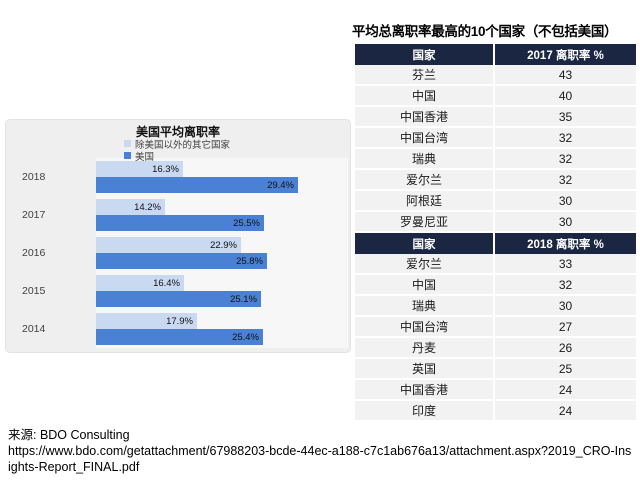 The height and width of the screenshot is (481, 640). I want to click on legend-label-other-countries: 除美国以外的其它国家, so click(183, 145).